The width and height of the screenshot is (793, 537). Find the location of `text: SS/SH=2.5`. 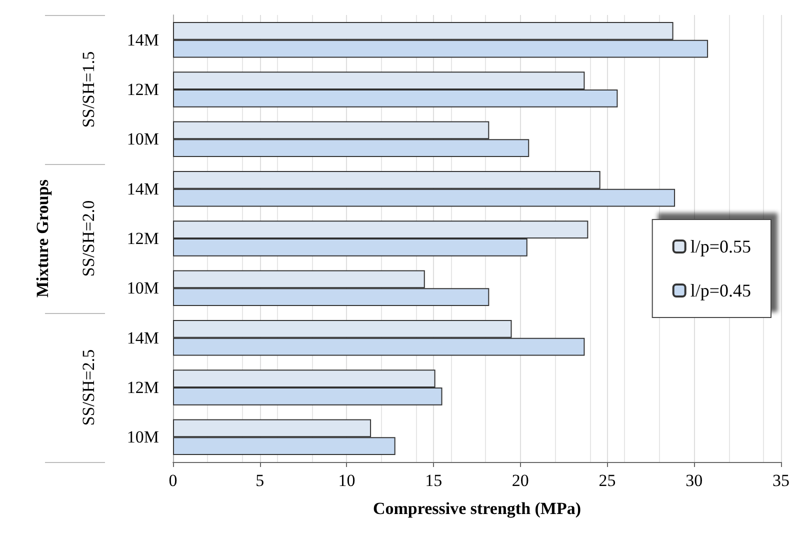

text: SS/SH=2.5 is located at coordinates (88, 387).